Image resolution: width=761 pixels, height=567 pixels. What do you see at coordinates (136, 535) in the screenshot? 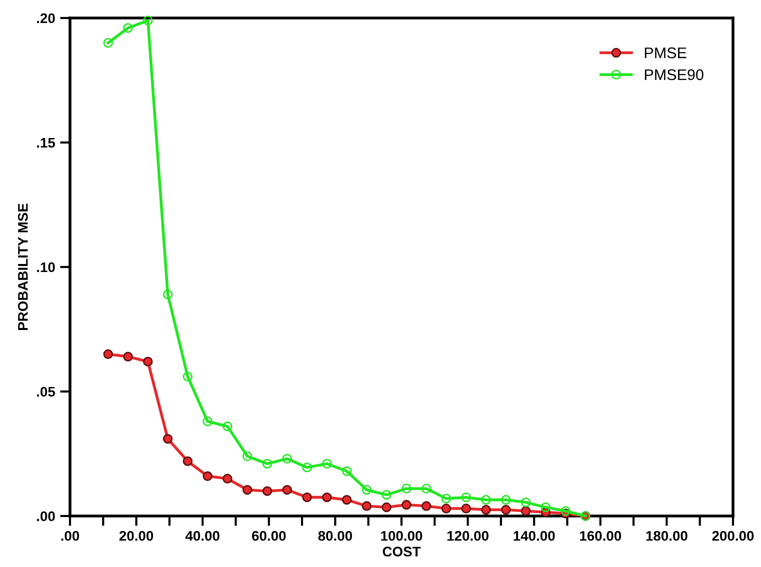
I see `x-tick-label: 20.00` at bounding box center [136, 535].